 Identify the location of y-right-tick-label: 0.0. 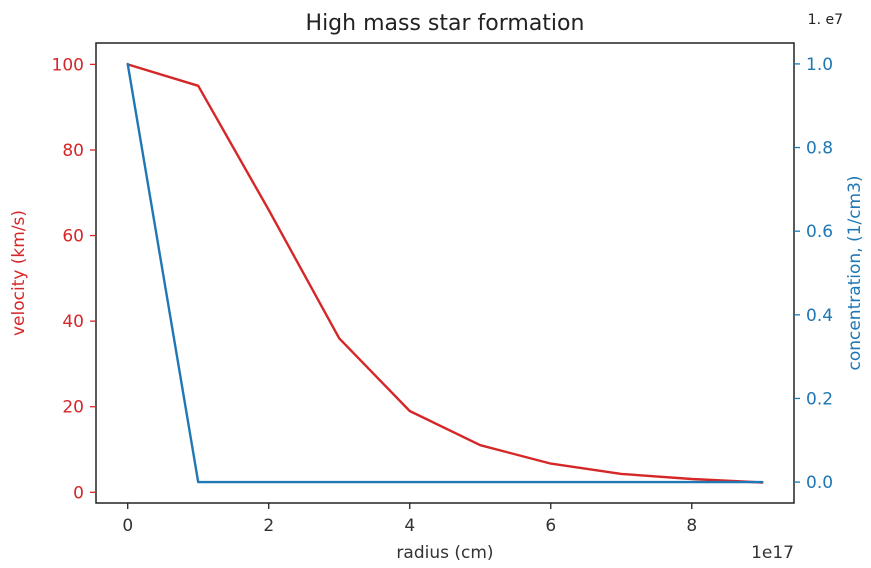
(819, 483).